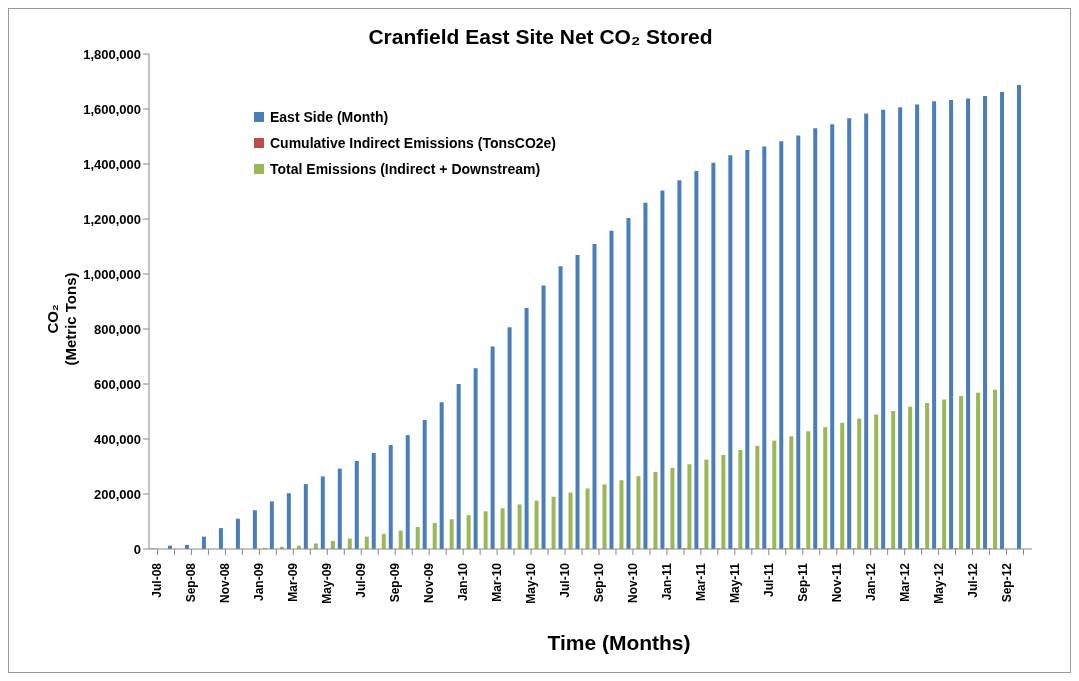 Image resolution: width=1079 pixels, height=681 pixels. What do you see at coordinates (112, 219) in the screenshot?
I see `y-tick-label: 1,200,000` at bounding box center [112, 219].